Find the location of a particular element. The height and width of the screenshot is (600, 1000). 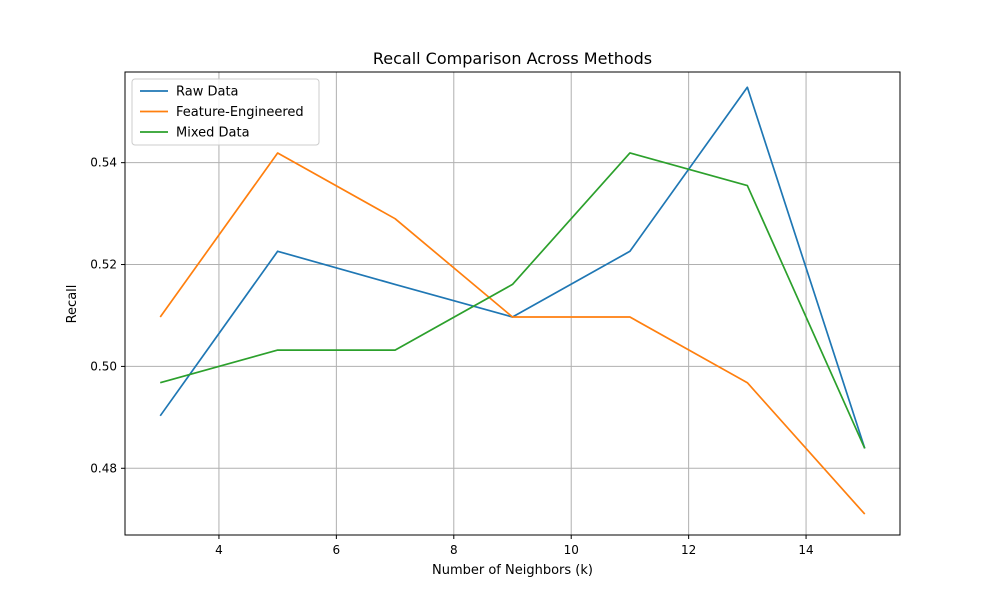

legend-box is located at coordinates (225, 112).